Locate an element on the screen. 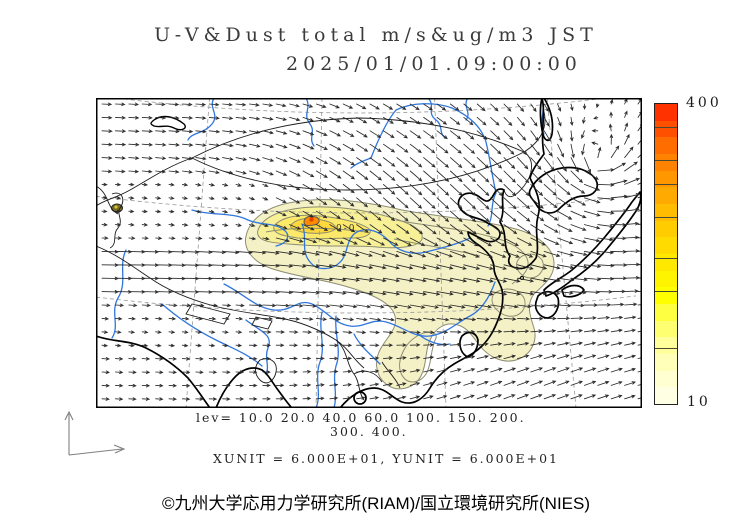 The image size is (752, 532). plot-title: U-V&Dust total m/s&ug/m3 JST is located at coordinates (376, 35).